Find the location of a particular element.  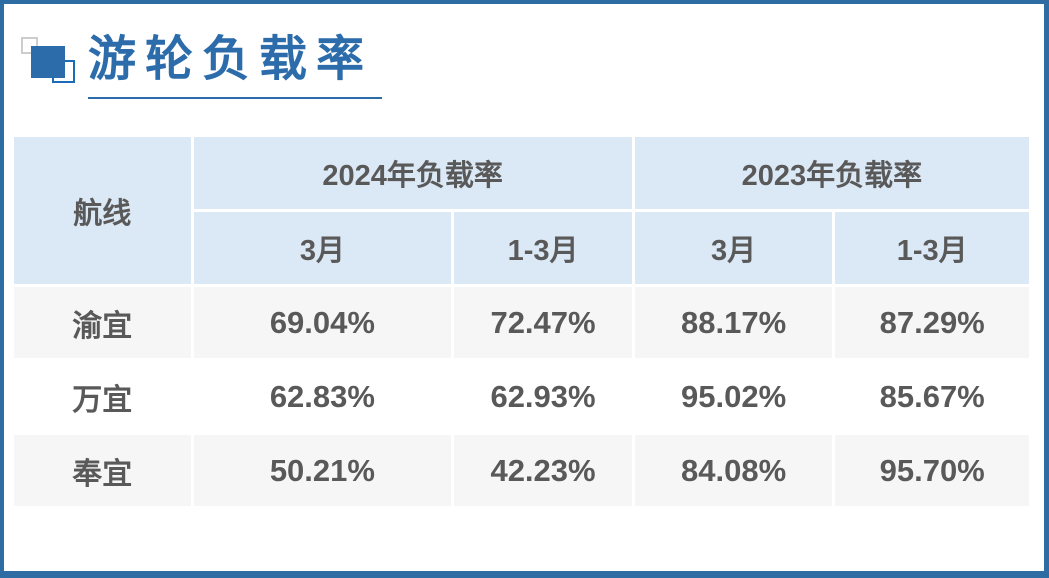

route-label: 渝宜 is located at coordinates (102, 322).